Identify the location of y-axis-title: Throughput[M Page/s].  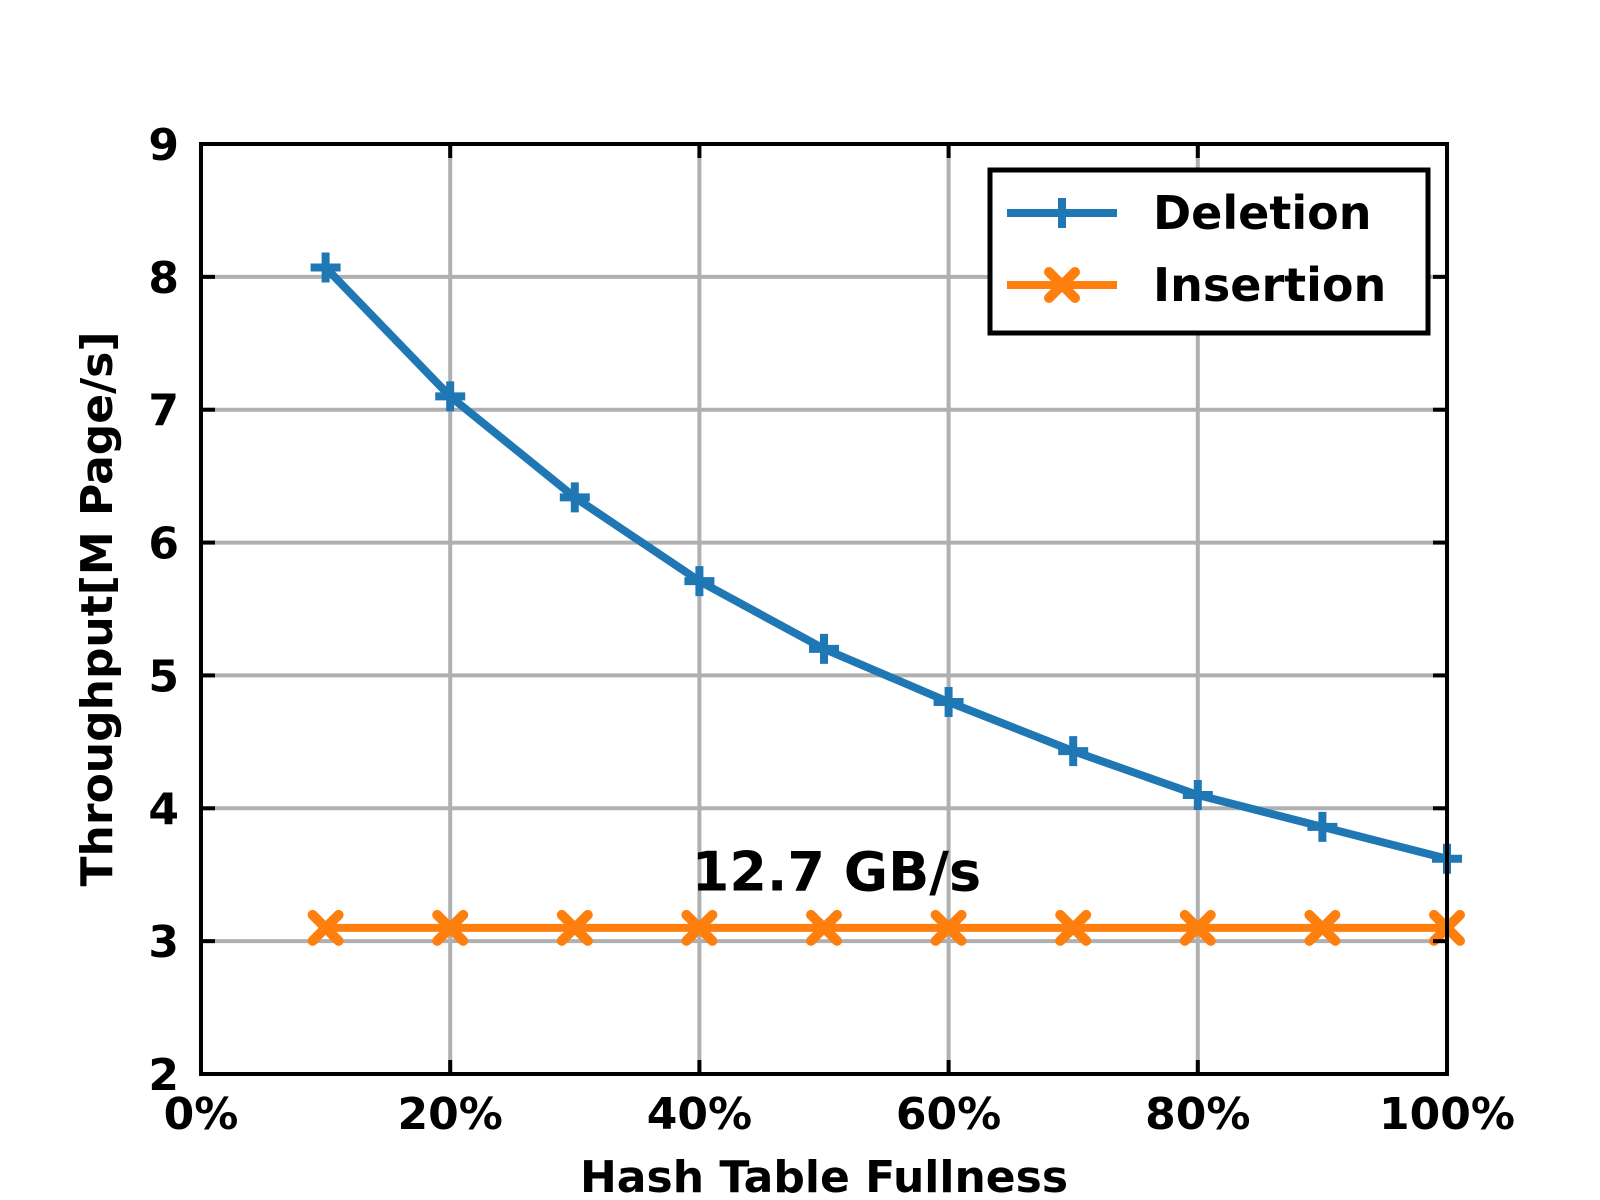
(97, 609).